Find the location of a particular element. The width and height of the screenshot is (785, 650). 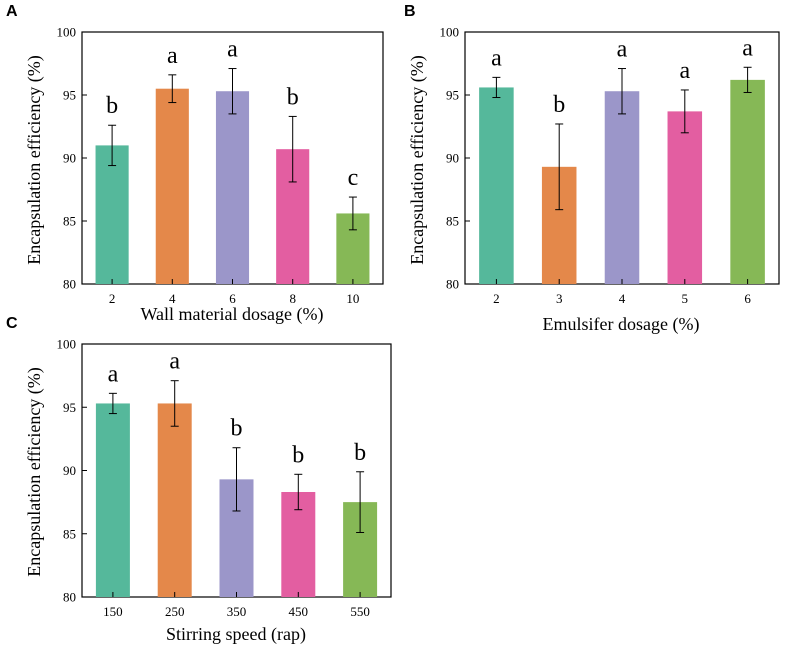

x-tick-label: 10 is located at coordinates (352, 298).